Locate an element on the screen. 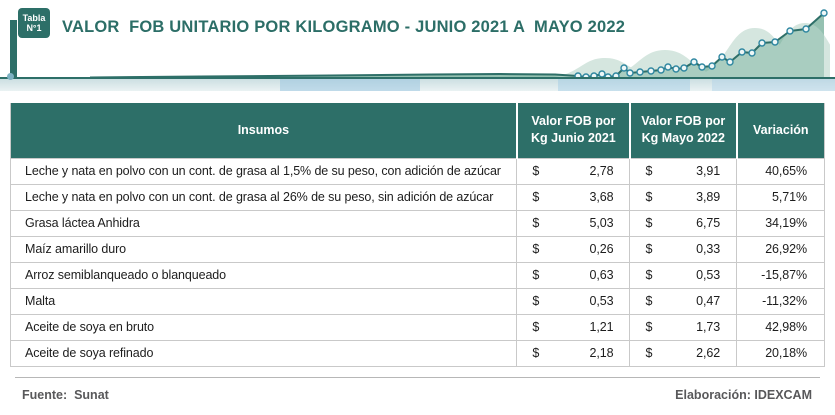  value: 2,18 is located at coordinates (601, 353).